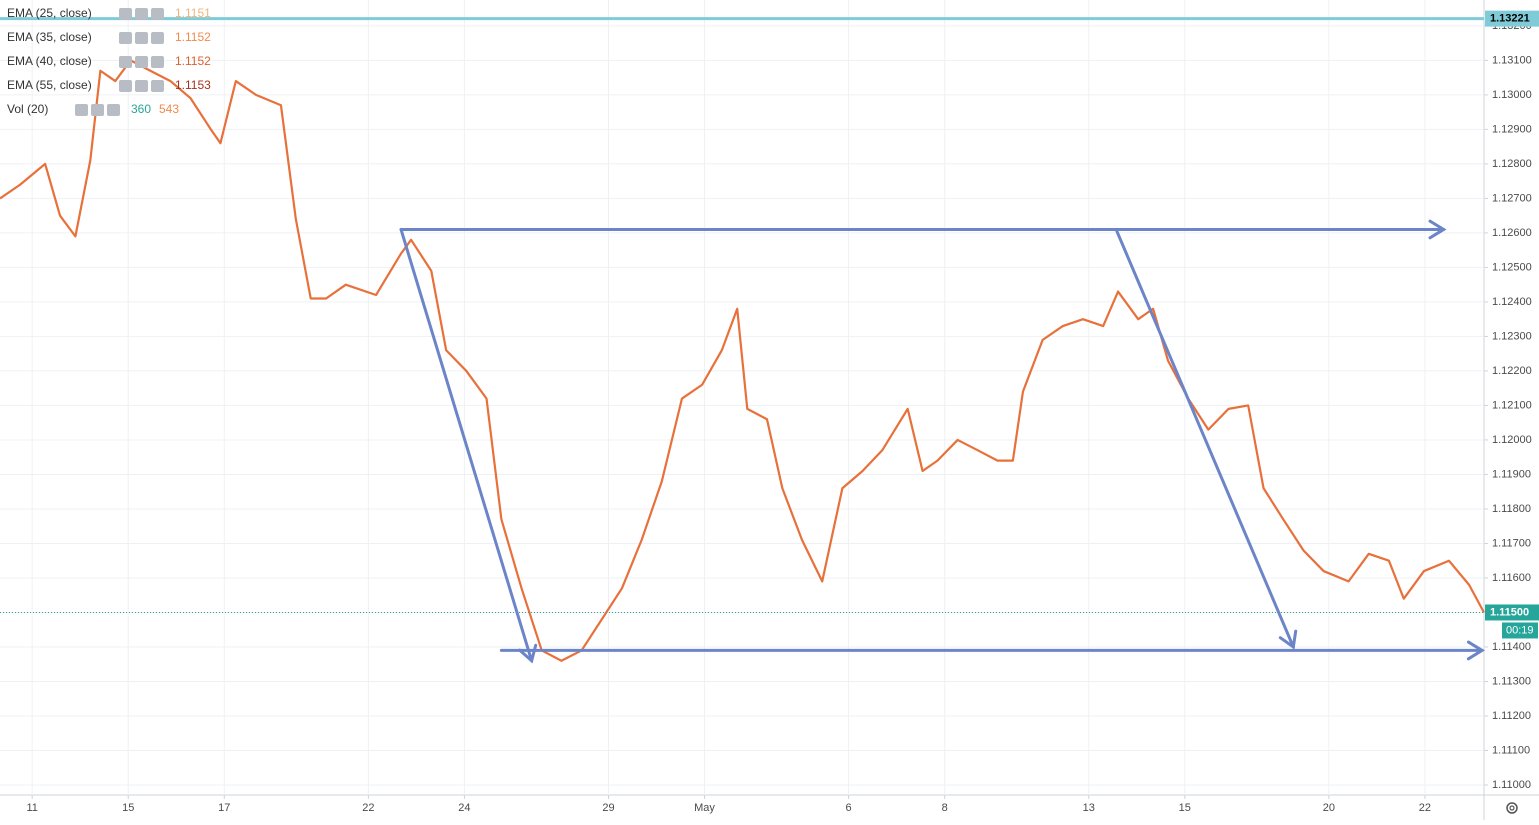 This screenshot has width=1539, height=825. Describe the element at coordinates (1512, 405) in the screenshot. I see `y-tick-label: 1.12100` at that location.